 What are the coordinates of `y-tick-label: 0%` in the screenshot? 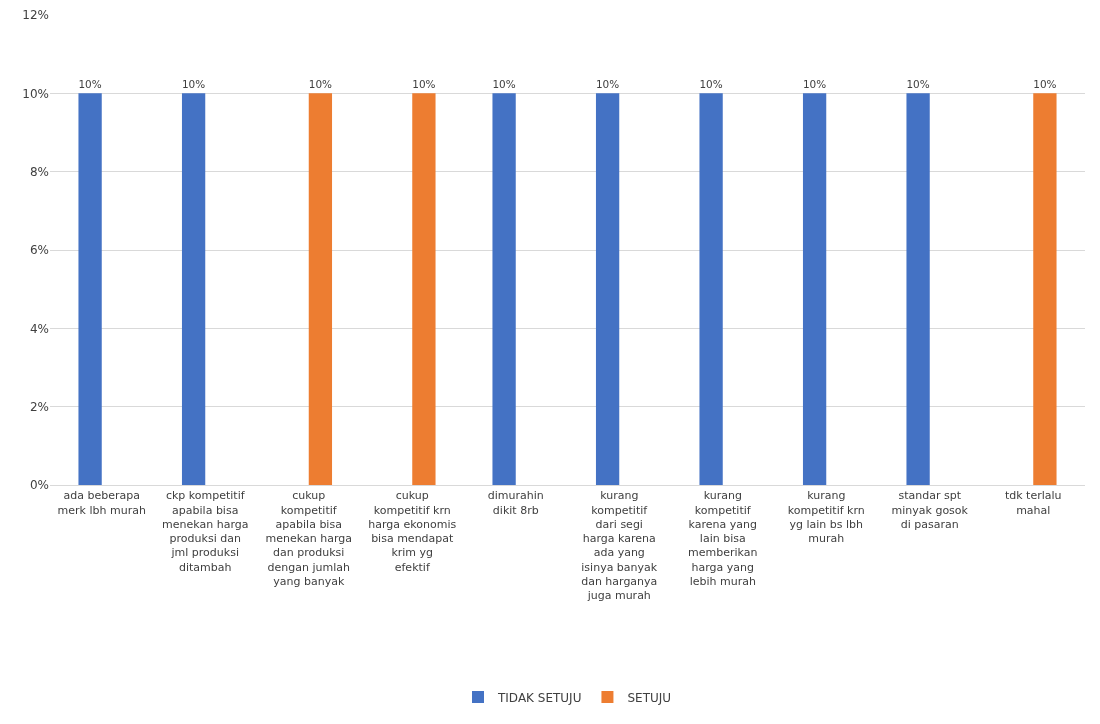 It's located at (39, 485).